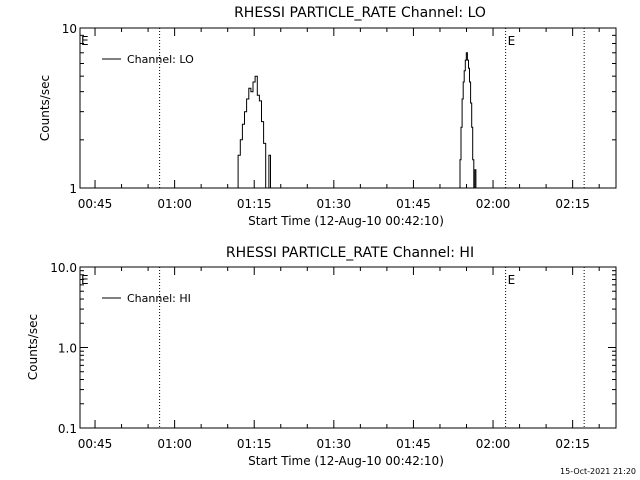 The width and height of the screenshot is (640, 480). What do you see at coordinates (159, 298) in the screenshot?
I see `hi-legend-label: Channel: HI` at bounding box center [159, 298].